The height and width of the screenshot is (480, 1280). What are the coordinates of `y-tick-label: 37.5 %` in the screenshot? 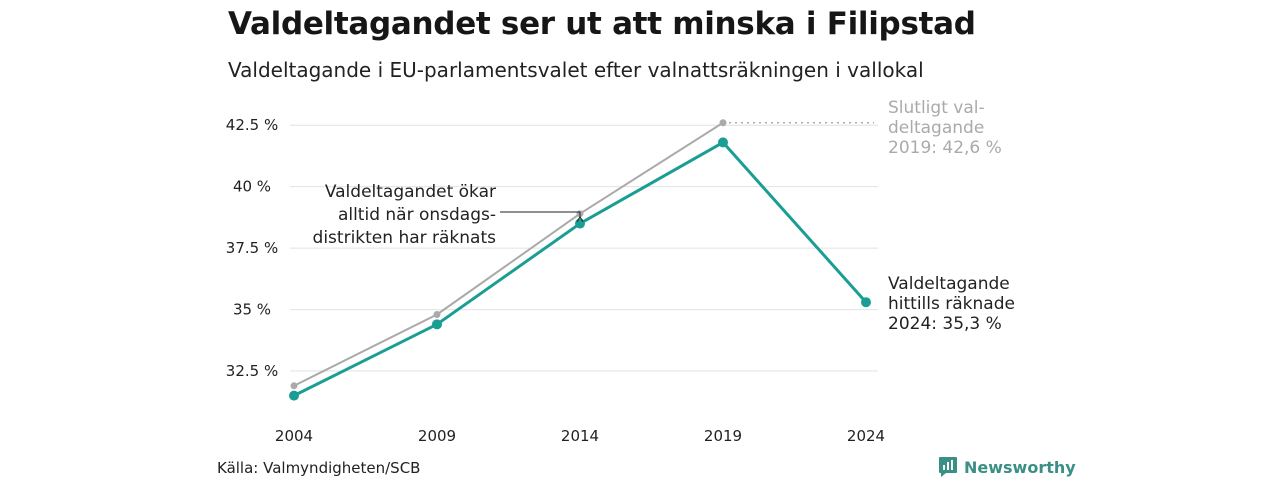 It's located at (252, 248).